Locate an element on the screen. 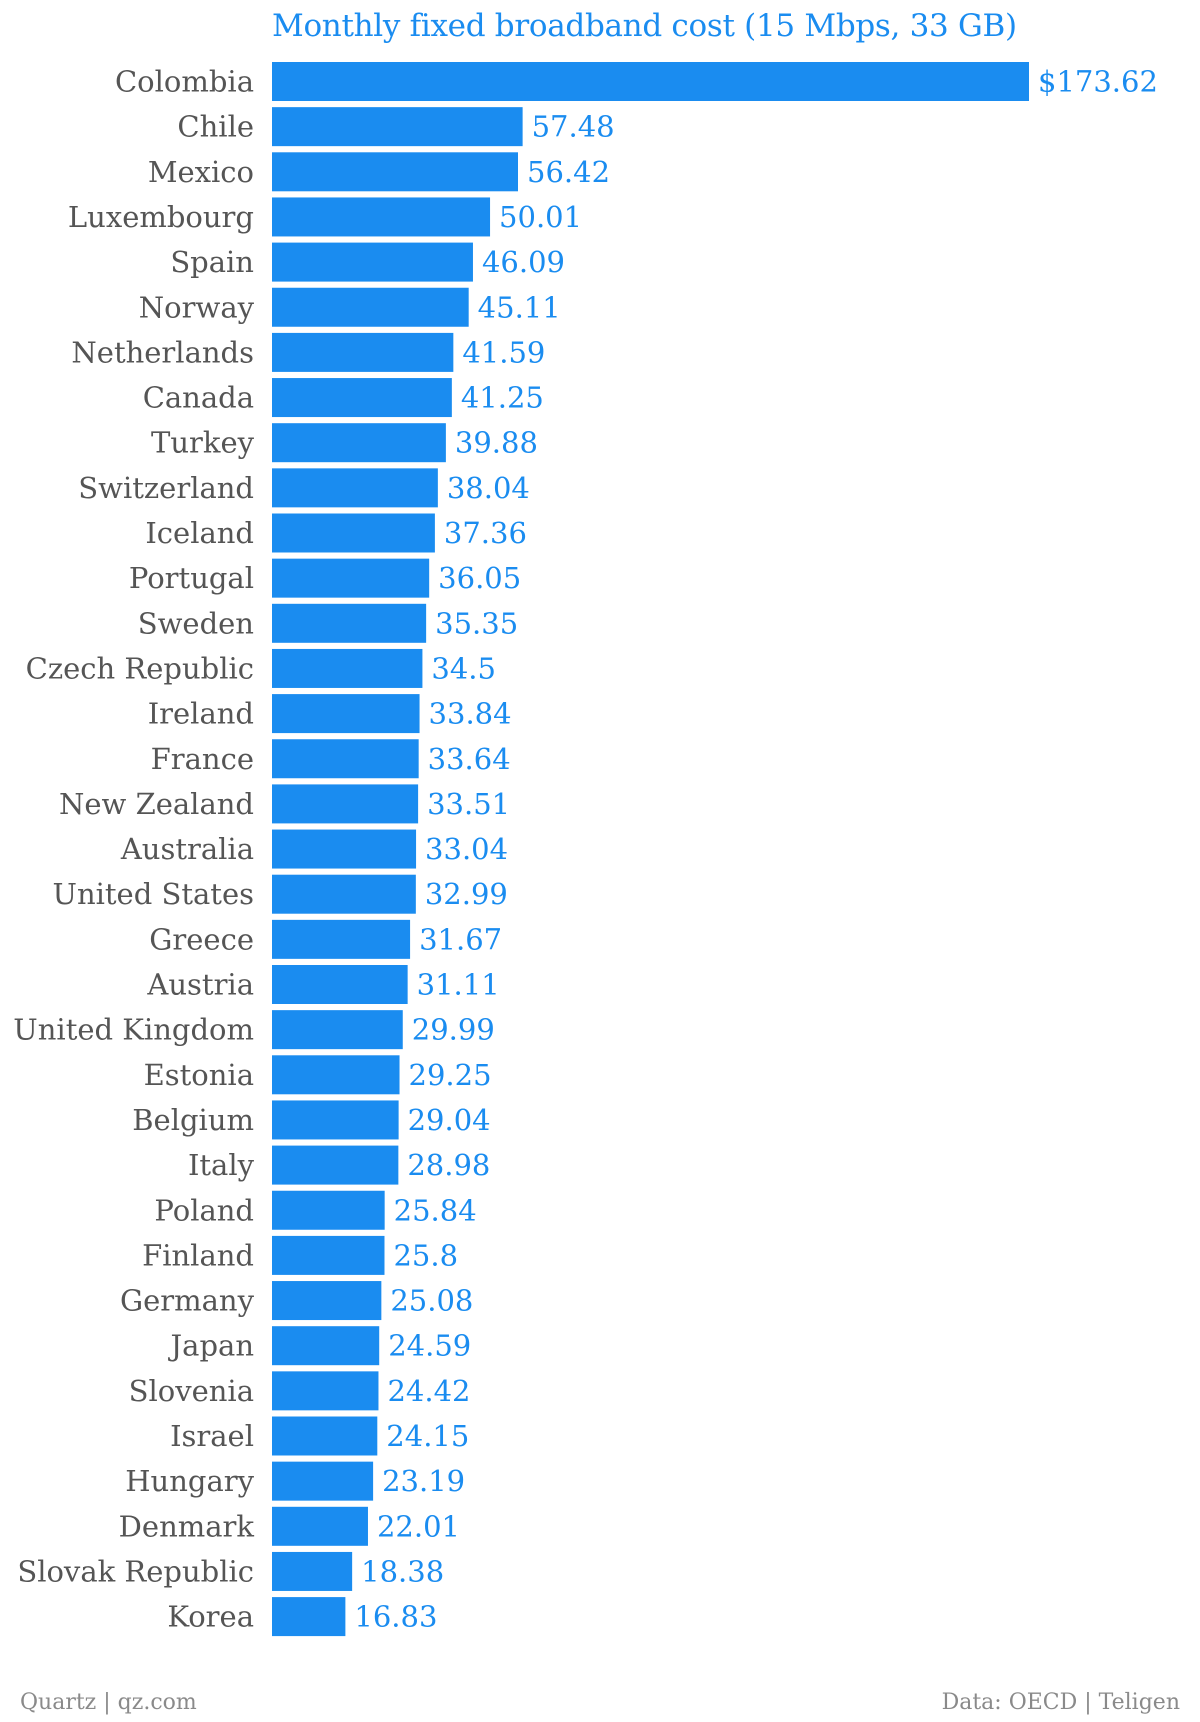  bar-mexico is located at coordinates (395, 172).